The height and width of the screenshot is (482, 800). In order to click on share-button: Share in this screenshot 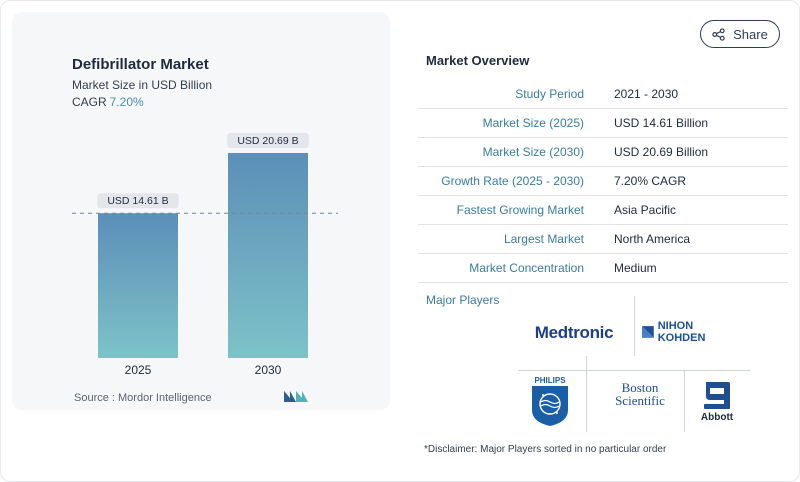, I will do `click(740, 34)`.